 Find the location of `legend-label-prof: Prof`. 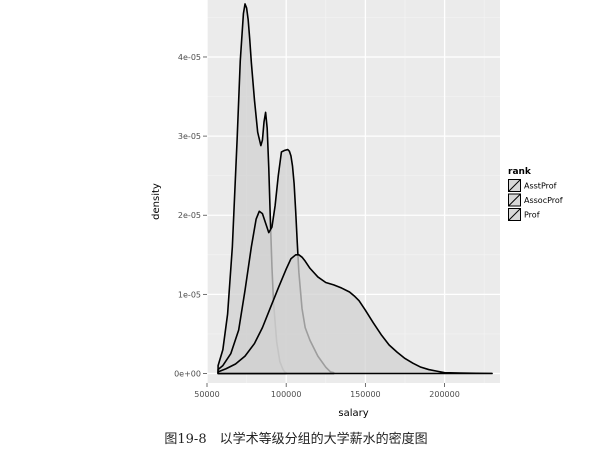

legend-label-prof: Prof is located at coordinates (532, 215).